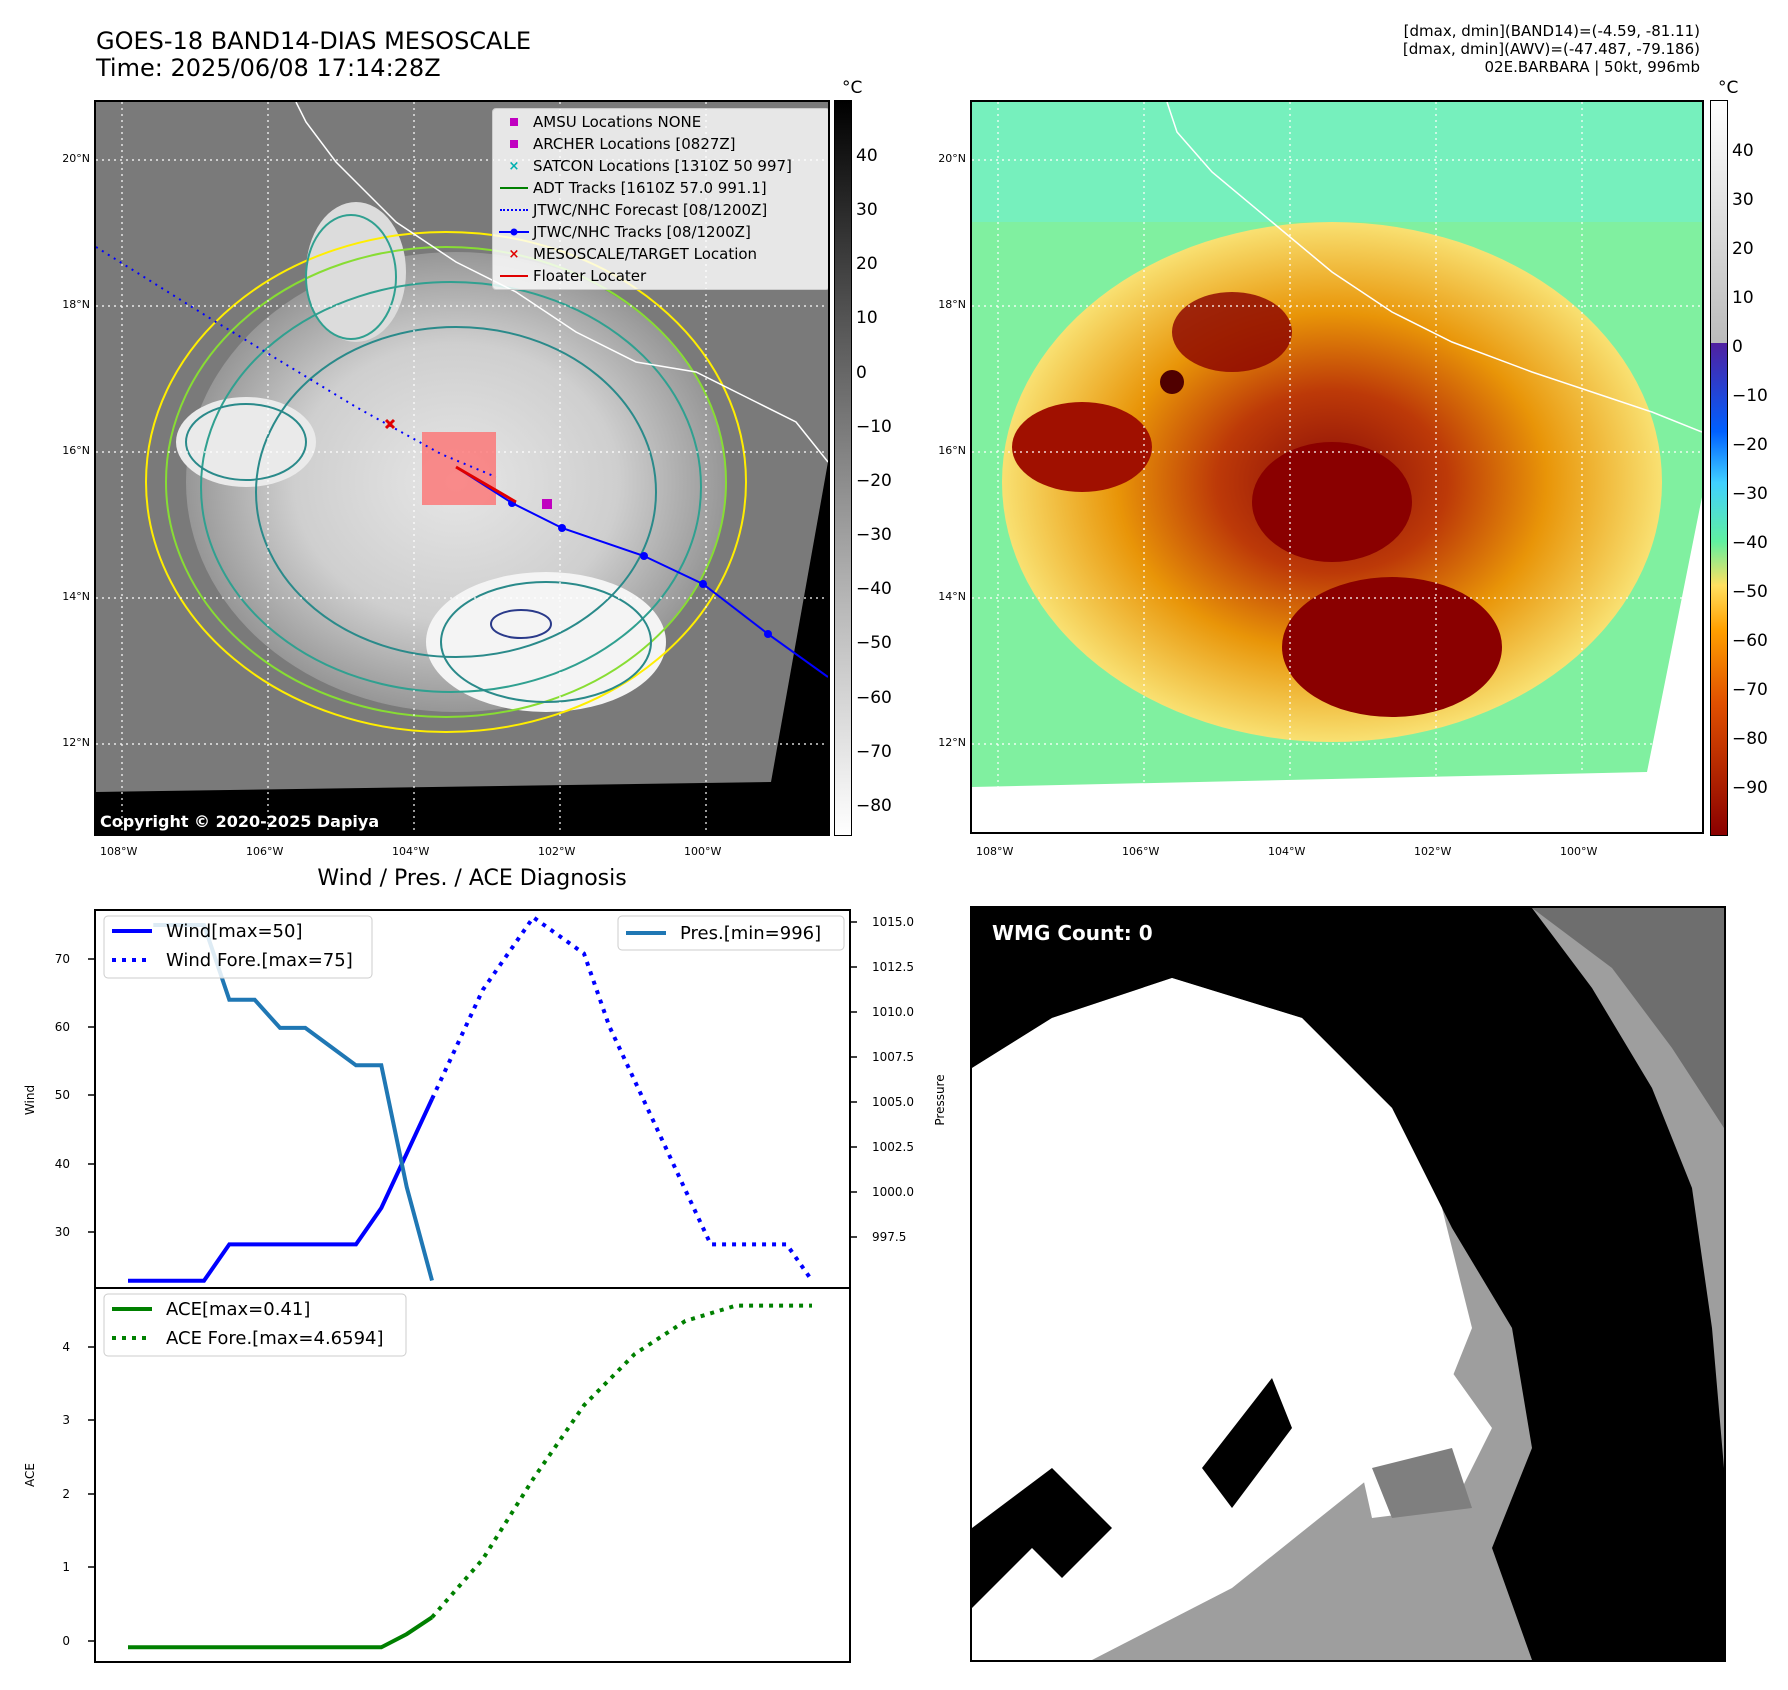  I want to click on legend-ace-fore-label: ACE Fore.[max=4.6594], so click(275, 1338).